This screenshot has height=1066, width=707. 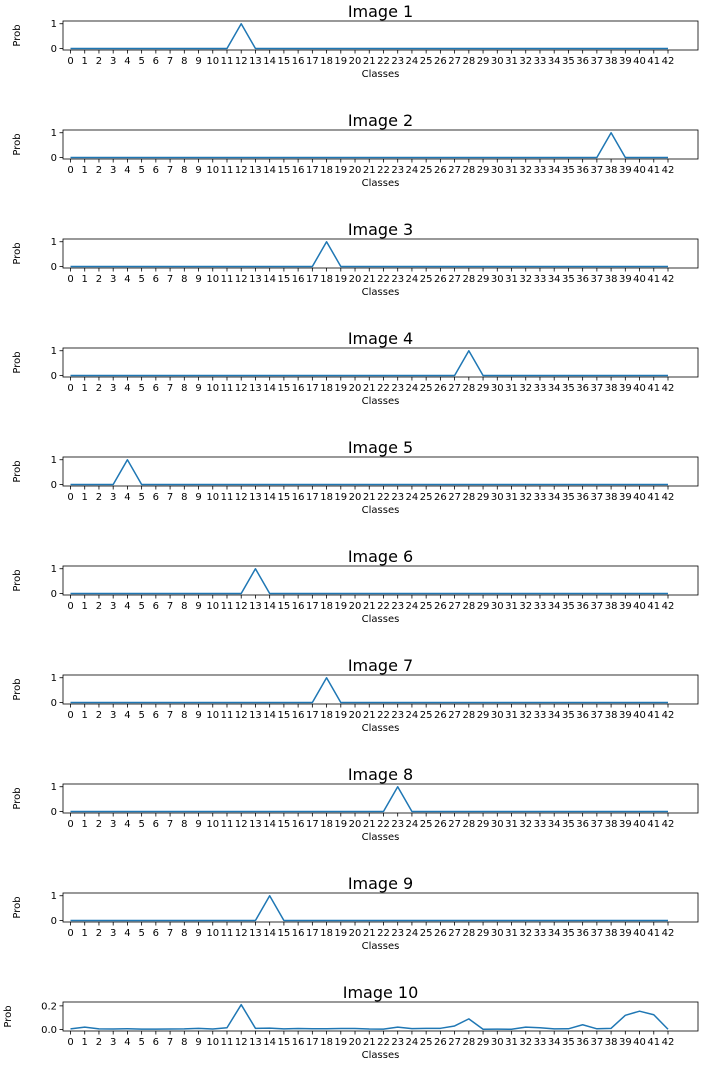 What do you see at coordinates (639, 61) in the screenshot?
I see `x-tick-label: 40` at bounding box center [639, 61].